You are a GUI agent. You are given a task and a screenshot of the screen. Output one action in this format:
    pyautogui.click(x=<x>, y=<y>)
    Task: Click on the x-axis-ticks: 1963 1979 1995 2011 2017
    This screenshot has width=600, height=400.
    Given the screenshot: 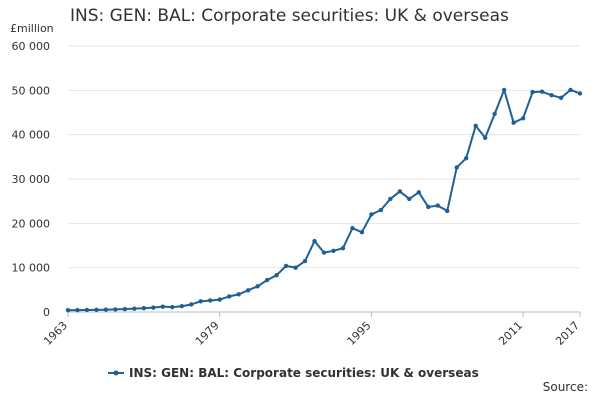 What is the action you would take?
    pyautogui.click(x=311, y=330)
    